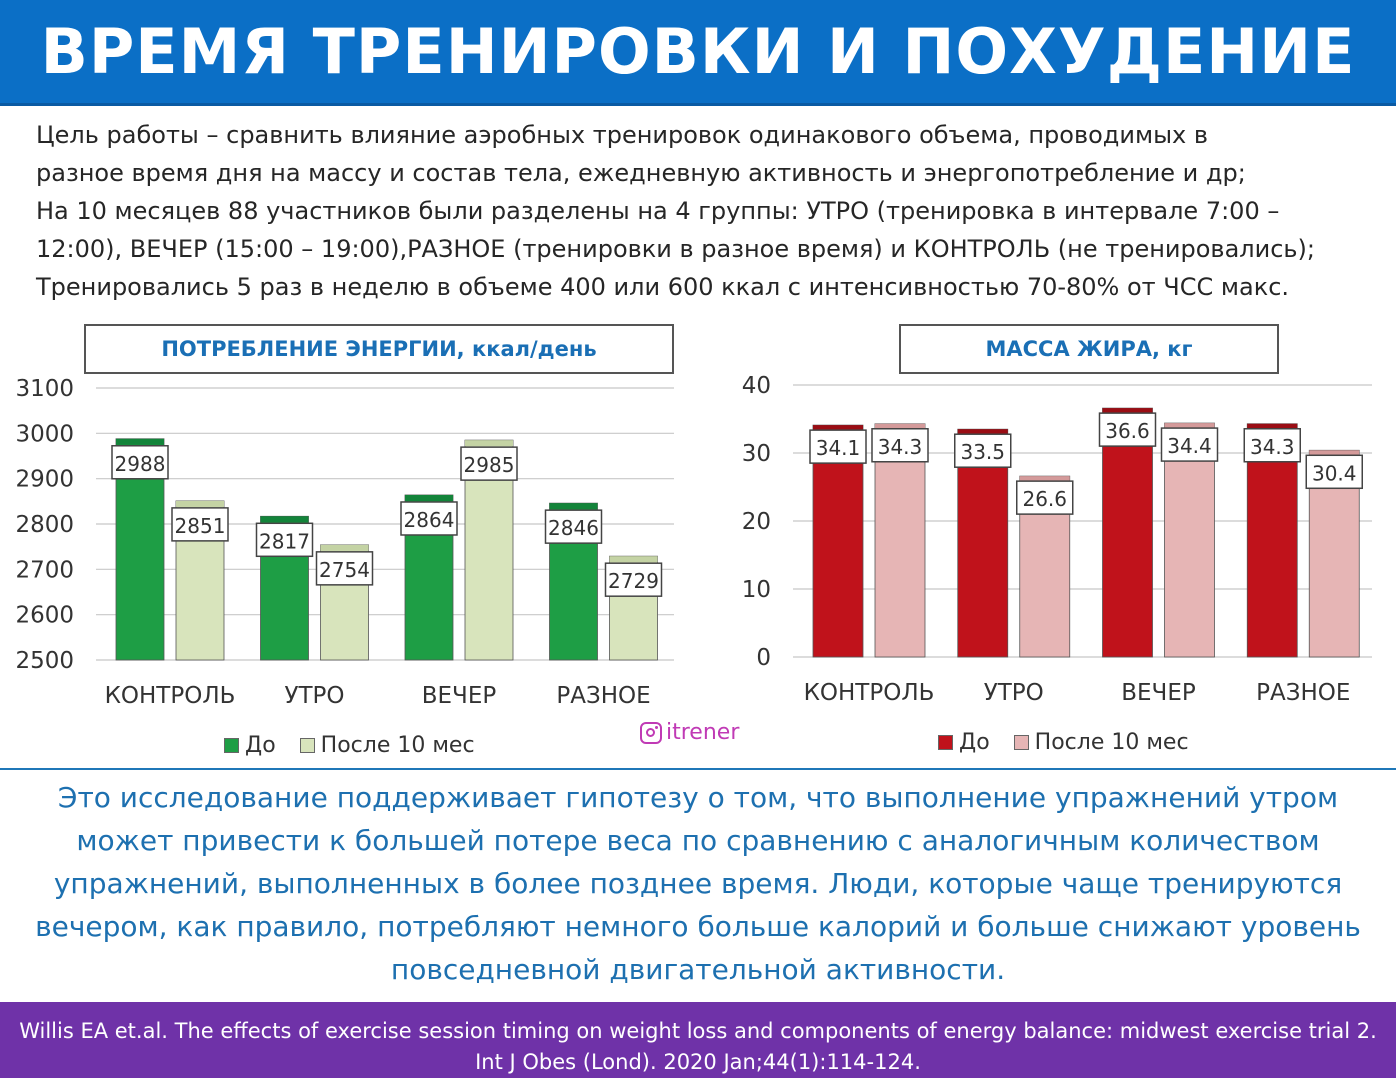 The image size is (1396, 1078). I want to click on y-tick-label: 2800, so click(44, 525).